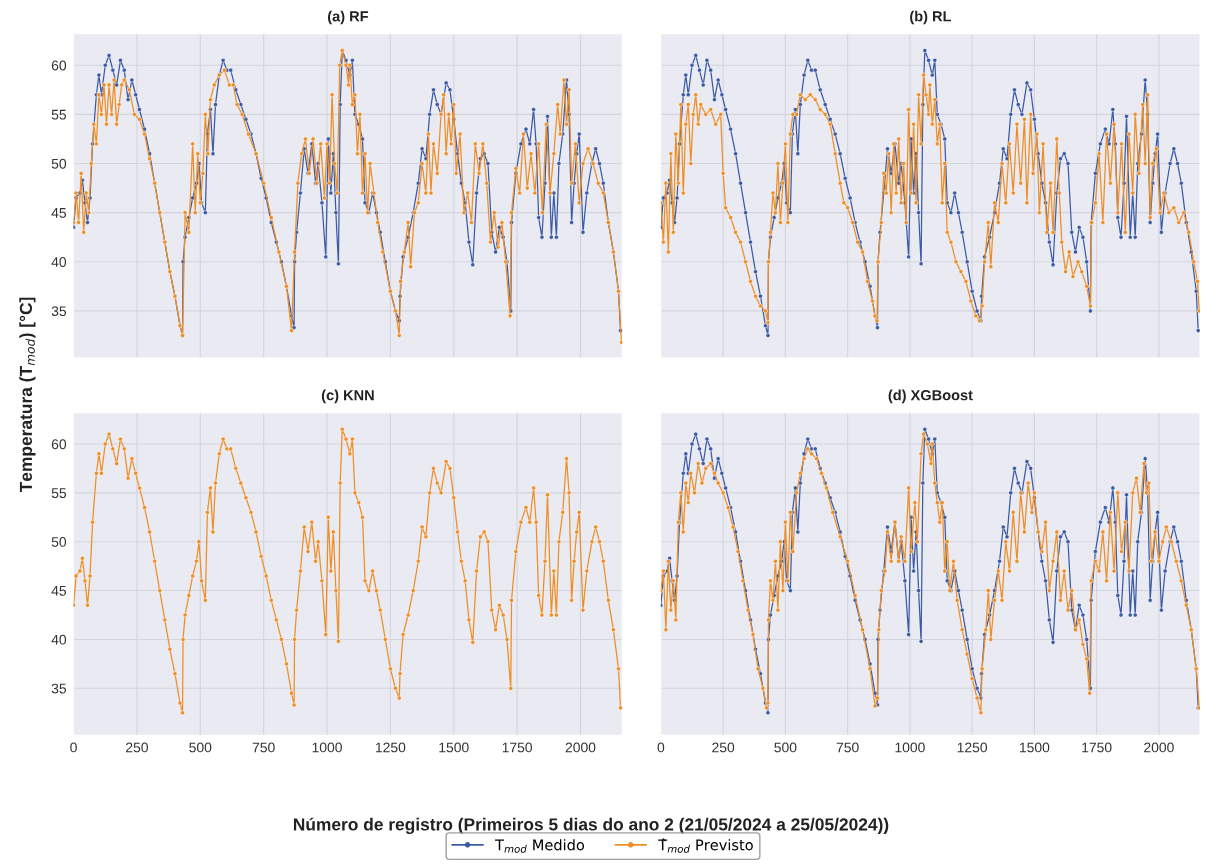  What do you see at coordinates (930, 396) in the screenshot?
I see `chart-title: (d) XGBoost` at bounding box center [930, 396].